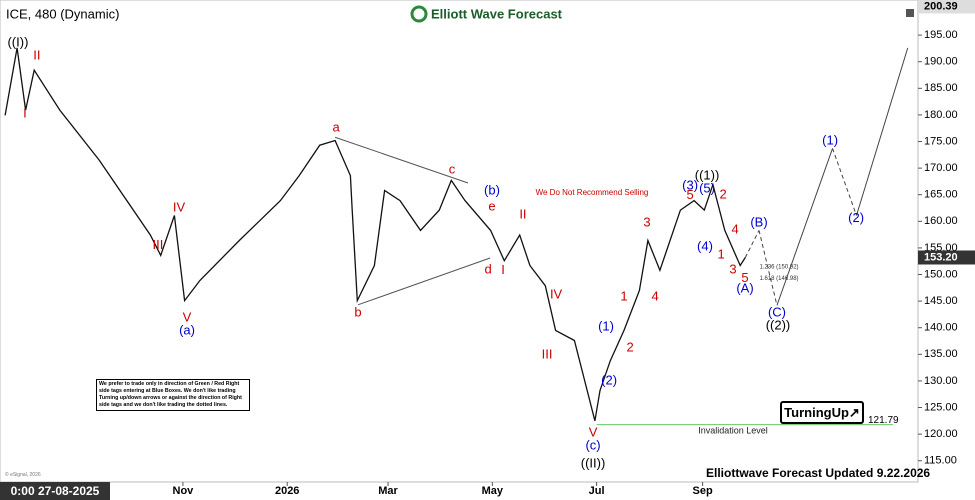 This screenshot has height=500, width=975. Describe the element at coordinates (941, 115) in the screenshot. I see `y-tick-label: 180.00` at that location.